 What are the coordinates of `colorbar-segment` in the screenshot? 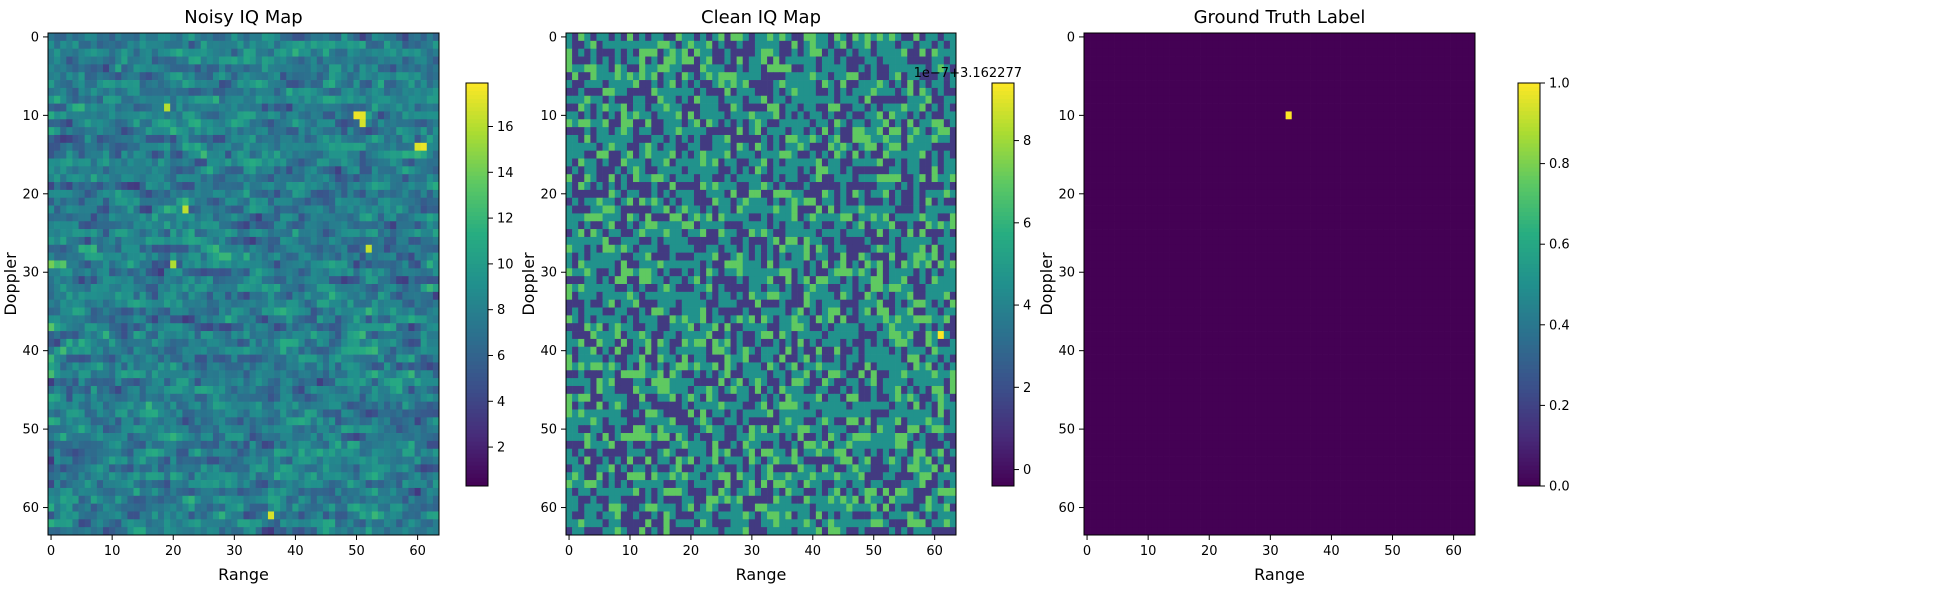 It's located at (477, 250).